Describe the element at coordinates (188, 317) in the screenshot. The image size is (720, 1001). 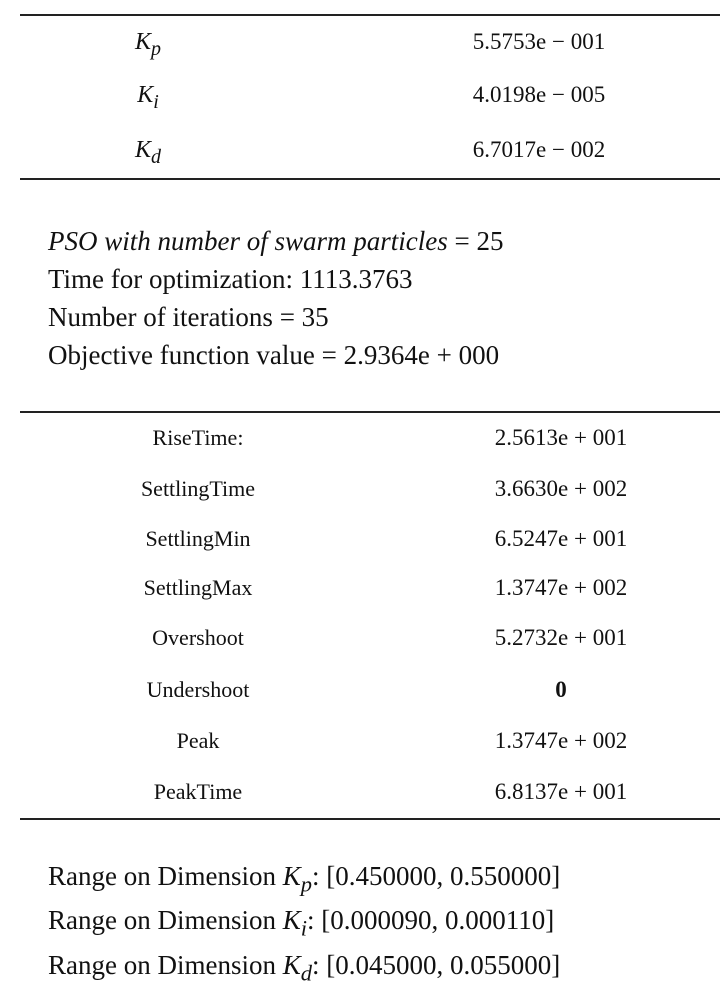
I see `iterations-line: Number of iterations = 35` at that location.